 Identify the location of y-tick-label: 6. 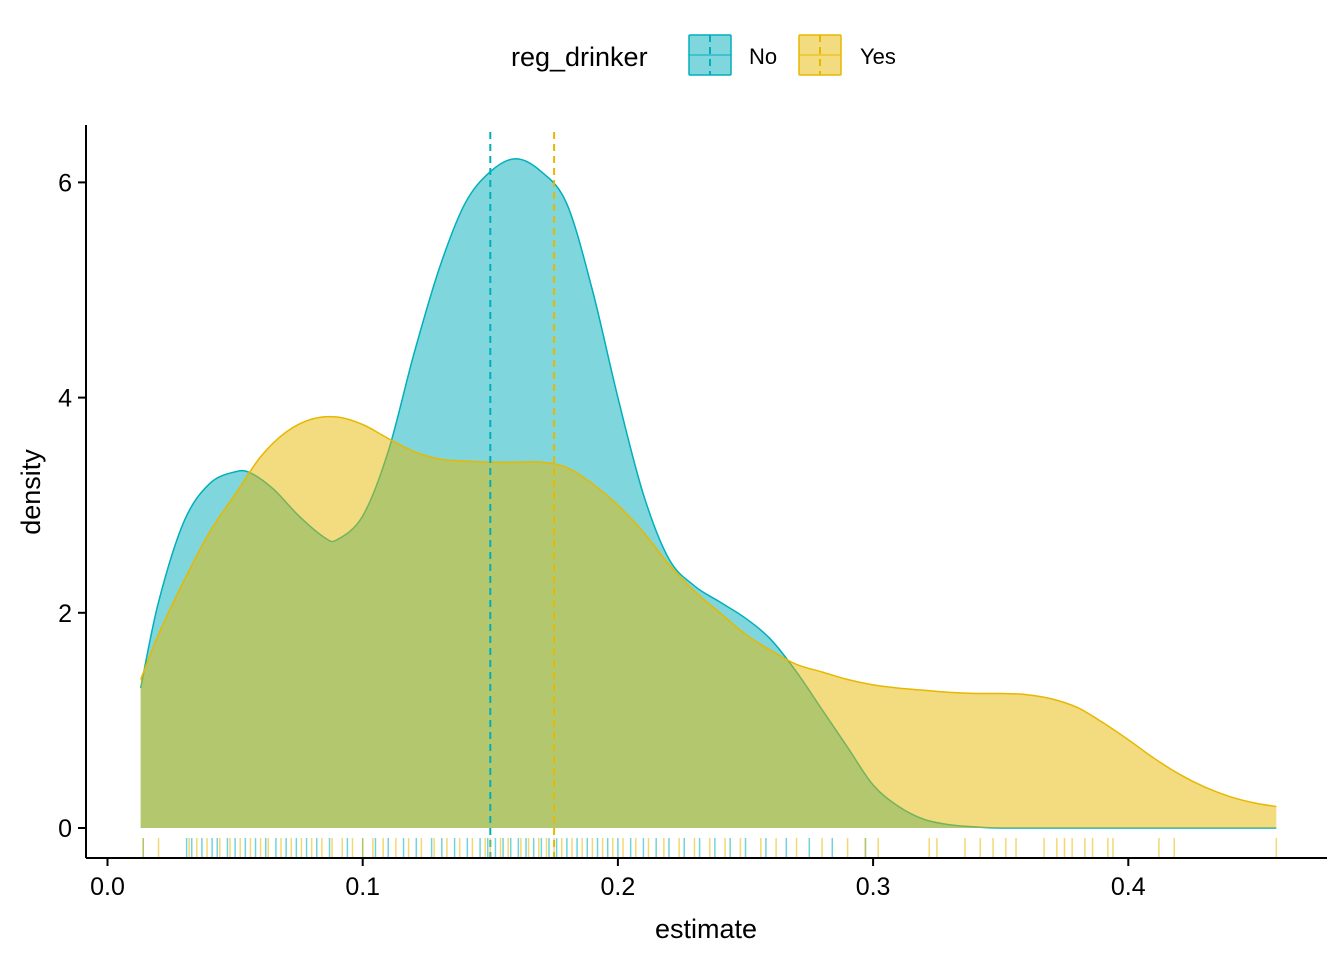
(65, 183).